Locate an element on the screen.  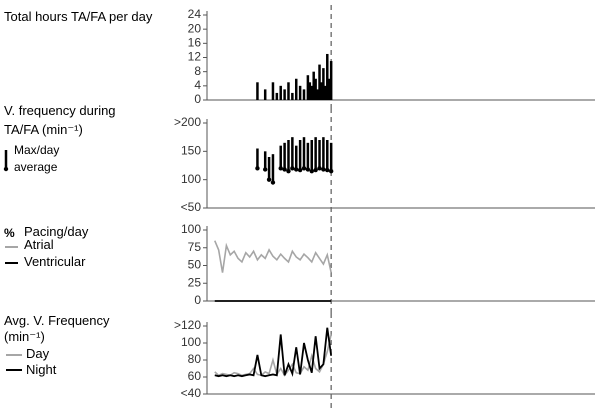
y-tick-label: 75 is located at coordinates (195, 247).